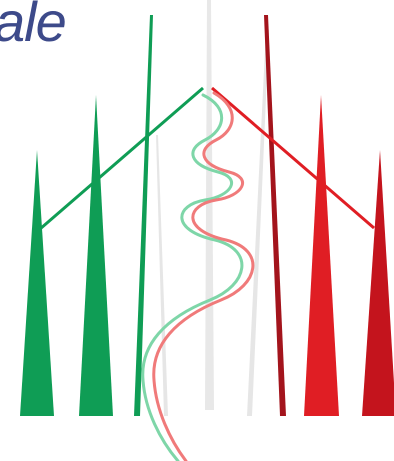 This screenshot has width=394, height=461. Describe the element at coordinates (321, 255) in the screenshot. I see `red-spire-inner` at that location.